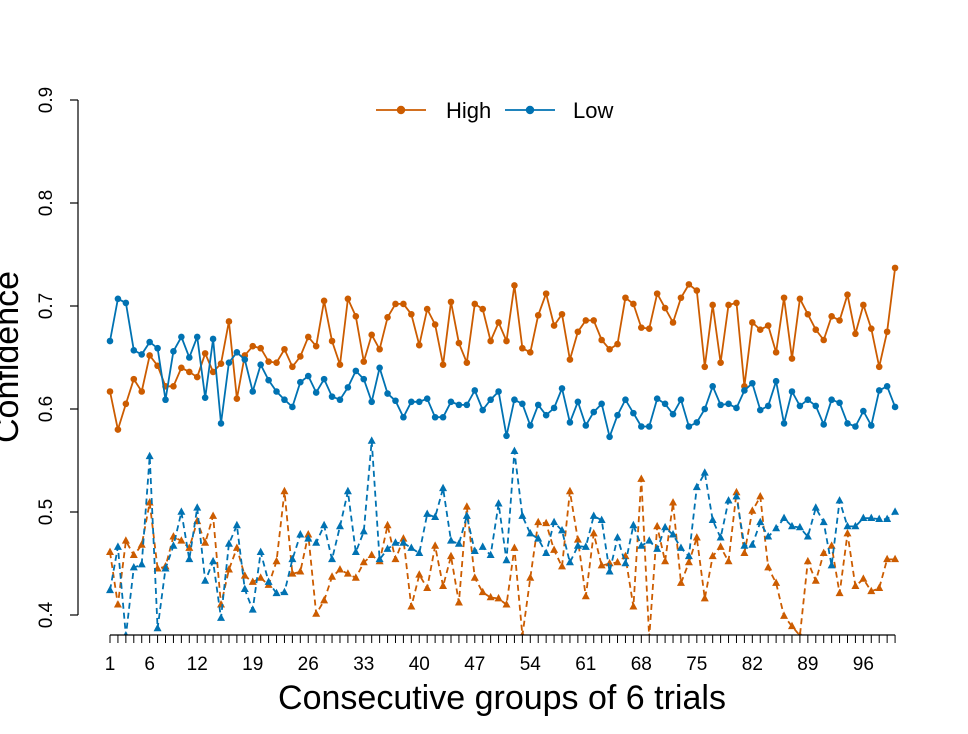 Image resolution: width=968 pixels, height=734 pixels. Describe the element at coordinates (46, 409) in the screenshot. I see `y-tick-label: 0.6` at that location.